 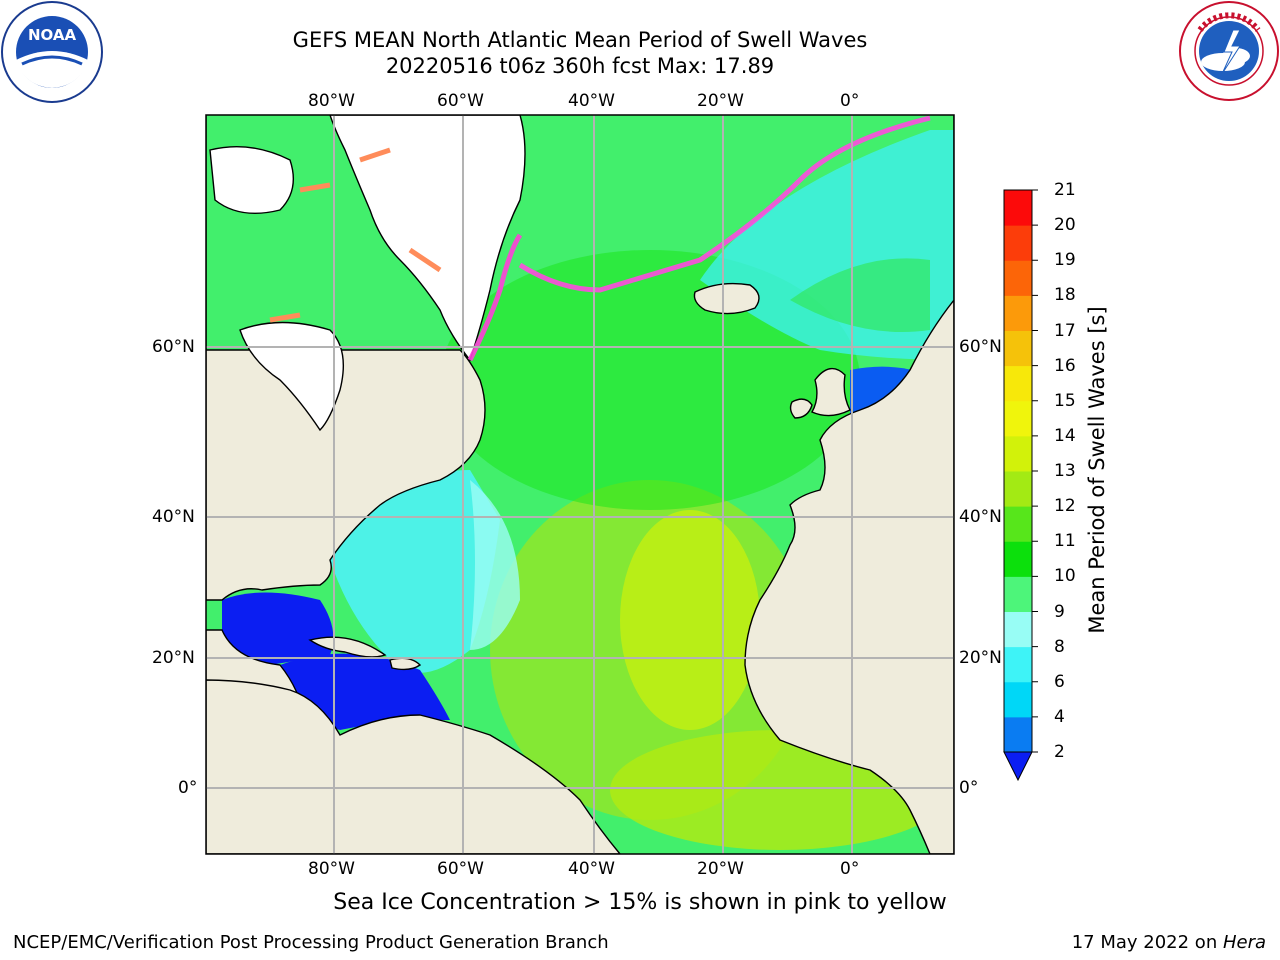 I want to click on chart-subtitle: 20220516 t06z 360h fcst Max: 17.89, so click(x=580, y=66).